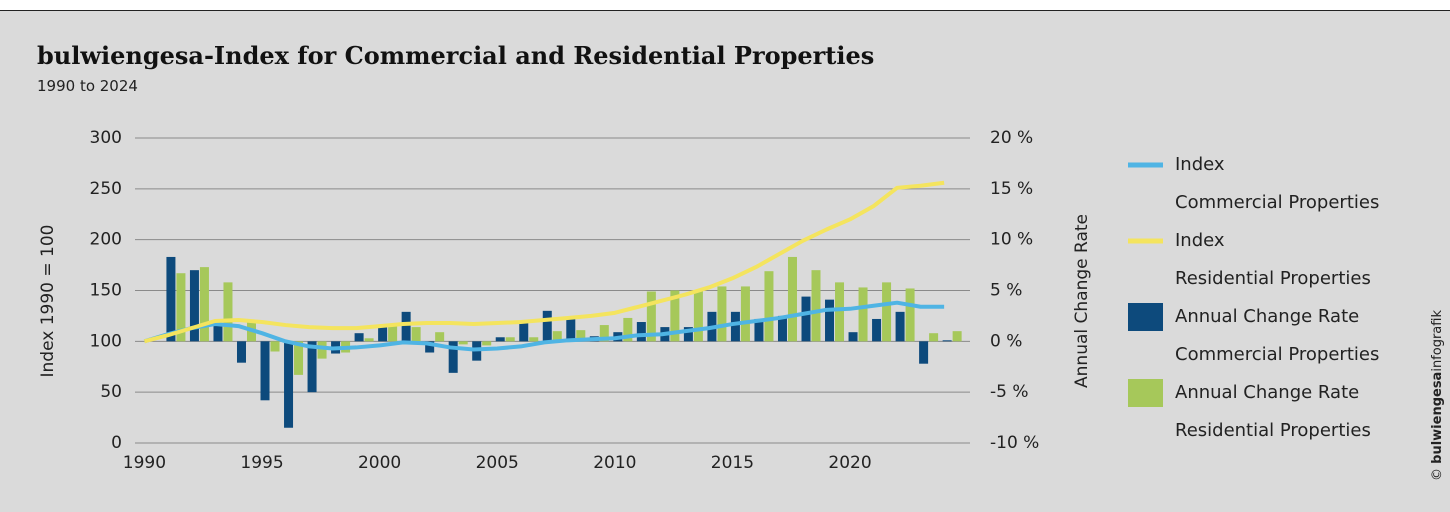 This screenshot has width=1450, height=512. Describe the element at coordinates (106, 138) in the screenshot. I see `y-tick-label: 300` at that location.